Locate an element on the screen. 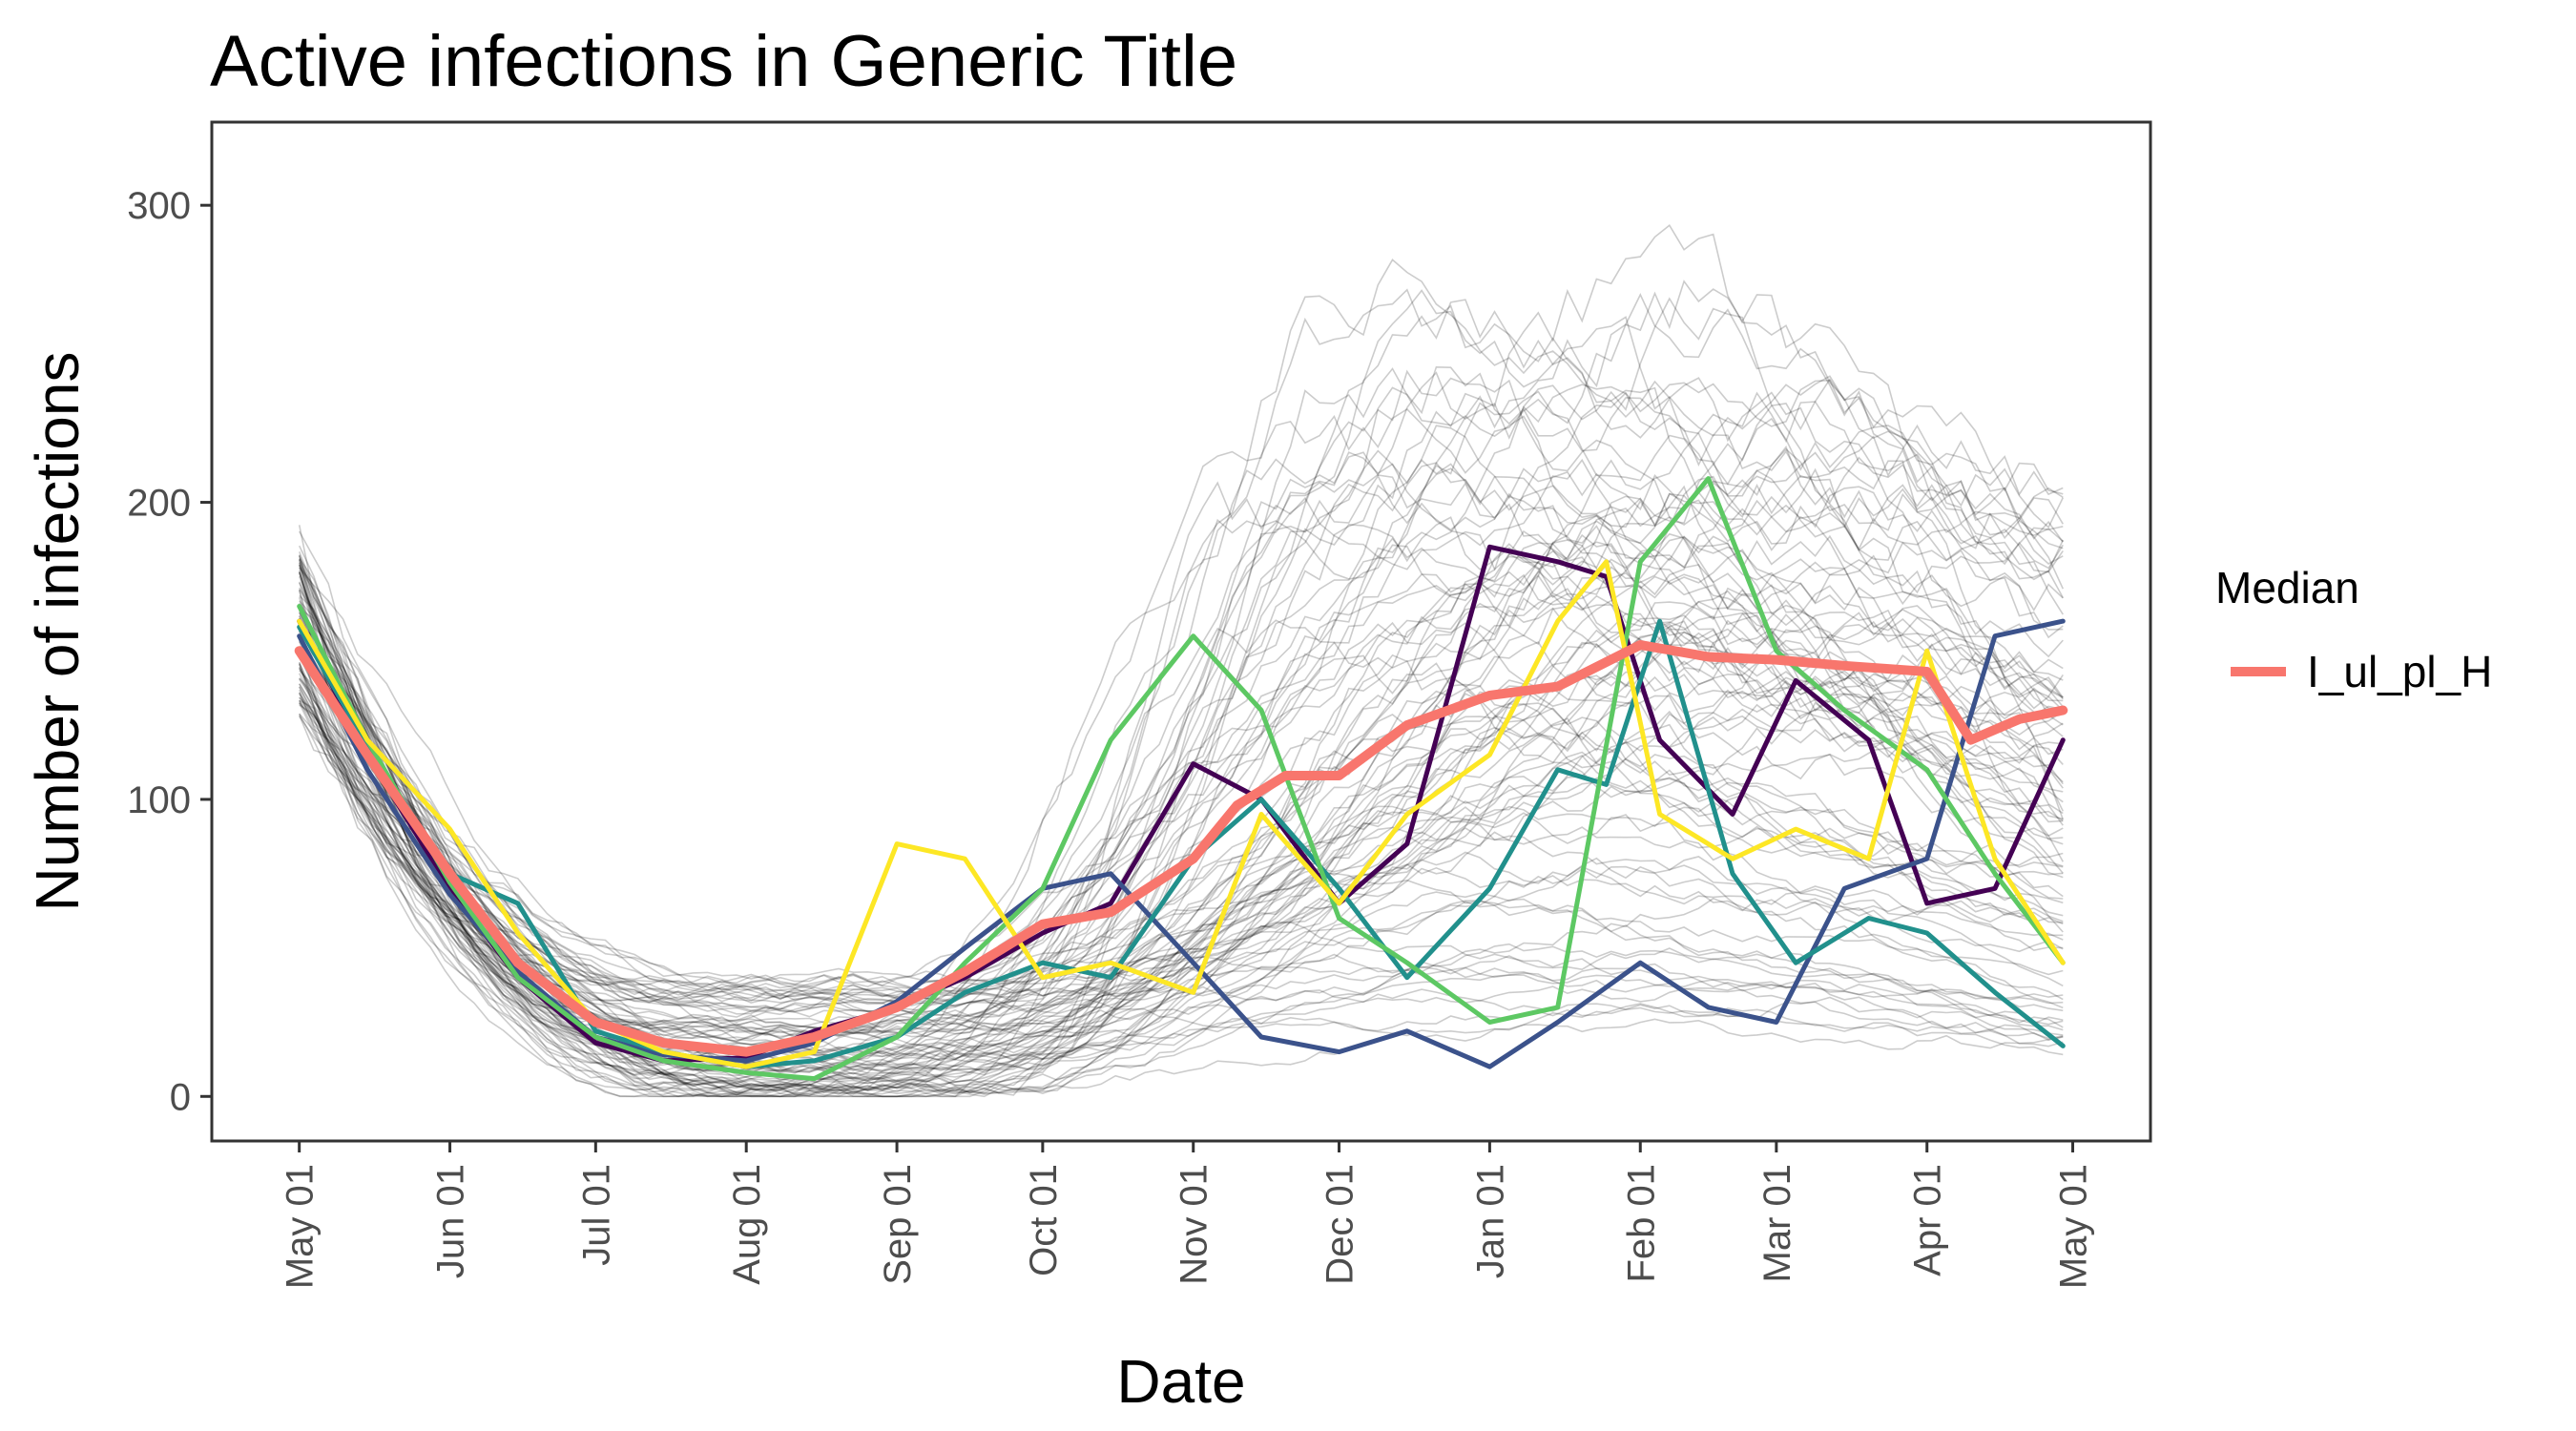 The height and width of the screenshot is (1431, 2576). y-axis-title: Number of infections is located at coordinates (57, 632).